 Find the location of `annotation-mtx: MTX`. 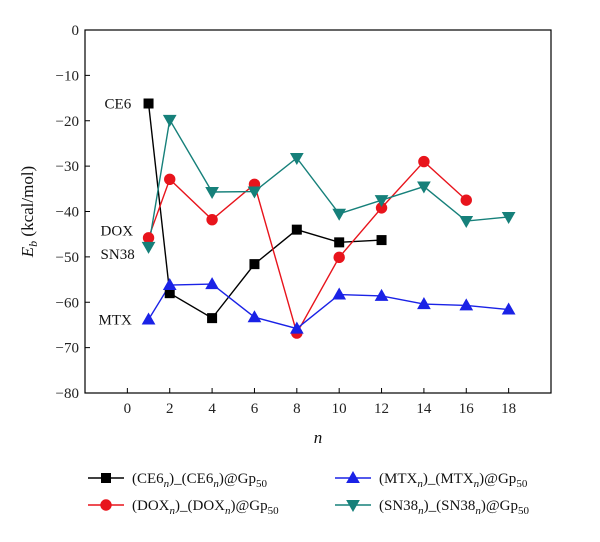

annotation-mtx: MTX is located at coordinates (116, 320).